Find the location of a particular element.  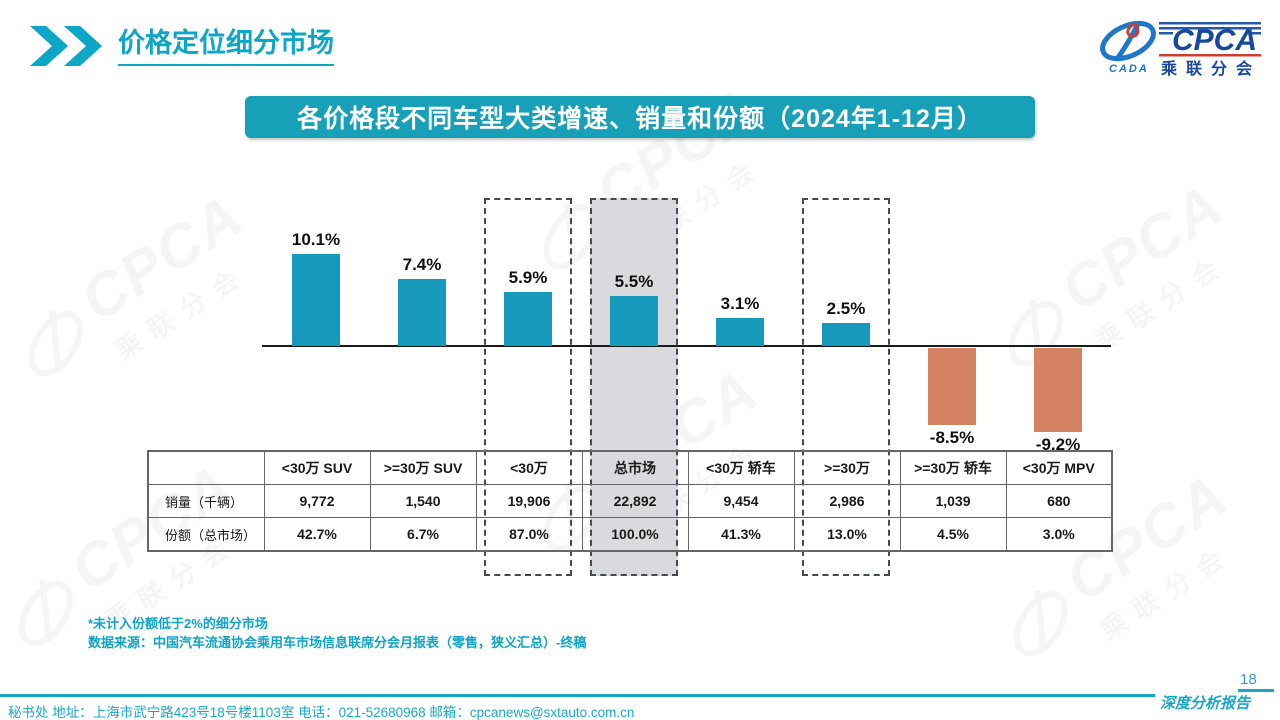

table-cell: 9,772 is located at coordinates (317, 501).